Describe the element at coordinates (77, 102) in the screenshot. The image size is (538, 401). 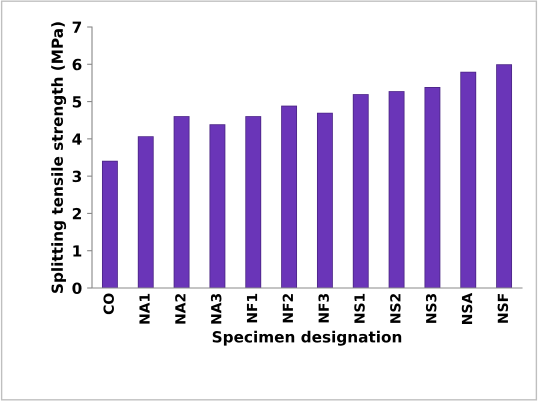
I see `y-tick-label: 5` at that location.